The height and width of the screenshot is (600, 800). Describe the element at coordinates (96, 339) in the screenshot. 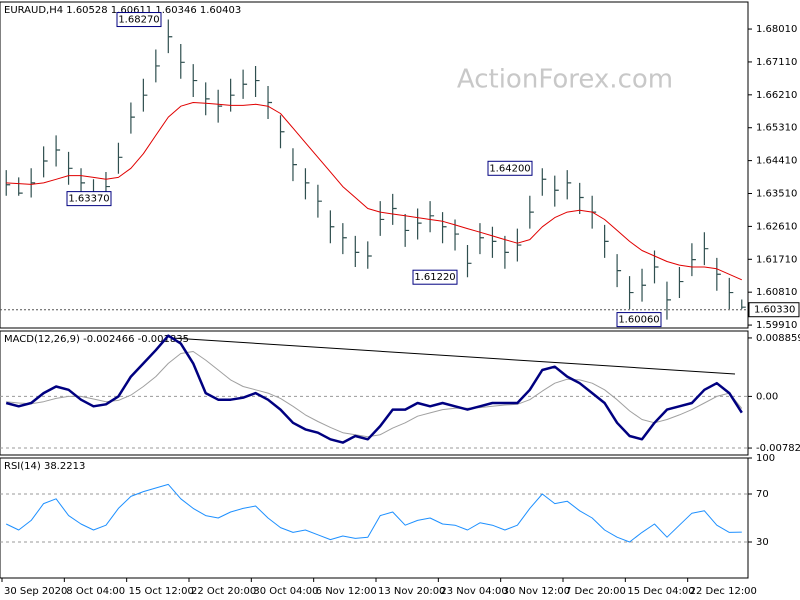

I see `panel-title: MACD(12,26,9) -0.002466 -0.001835` at that location.